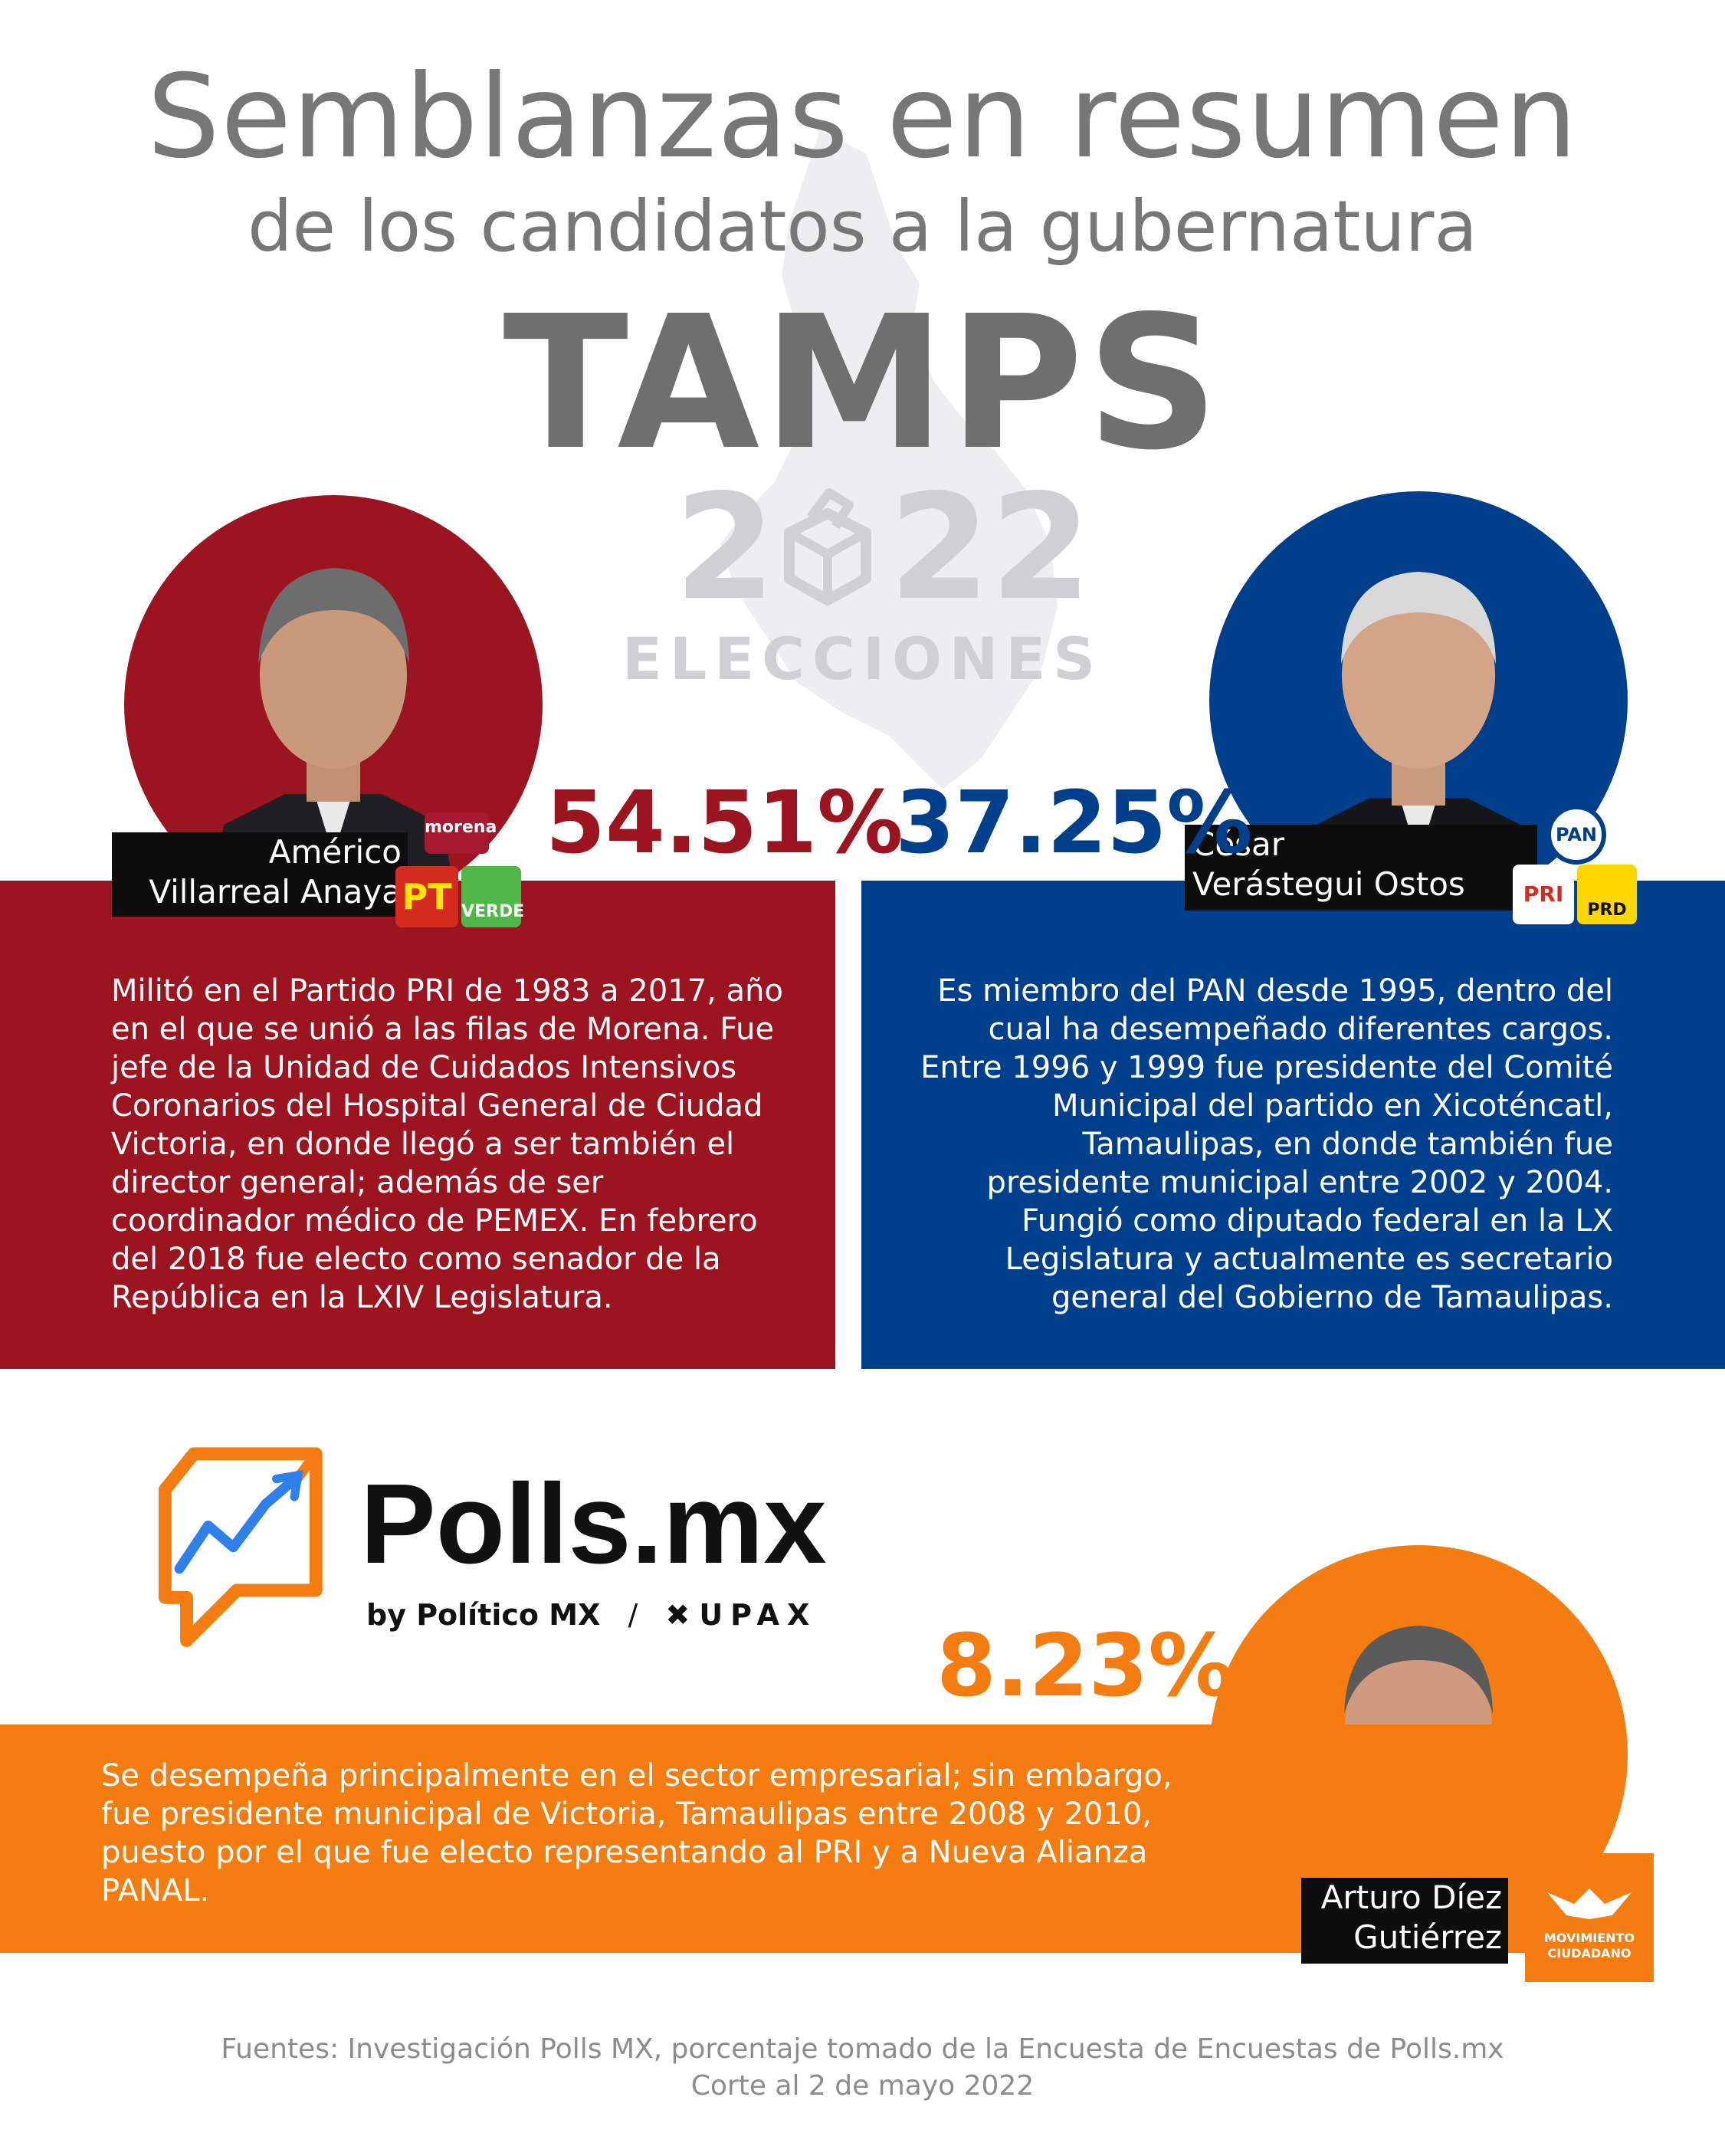 The image size is (1725, 2156). What do you see at coordinates (677, 1615) in the screenshot?
I see `upax-icon: ✖` at bounding box center [677, 1615].